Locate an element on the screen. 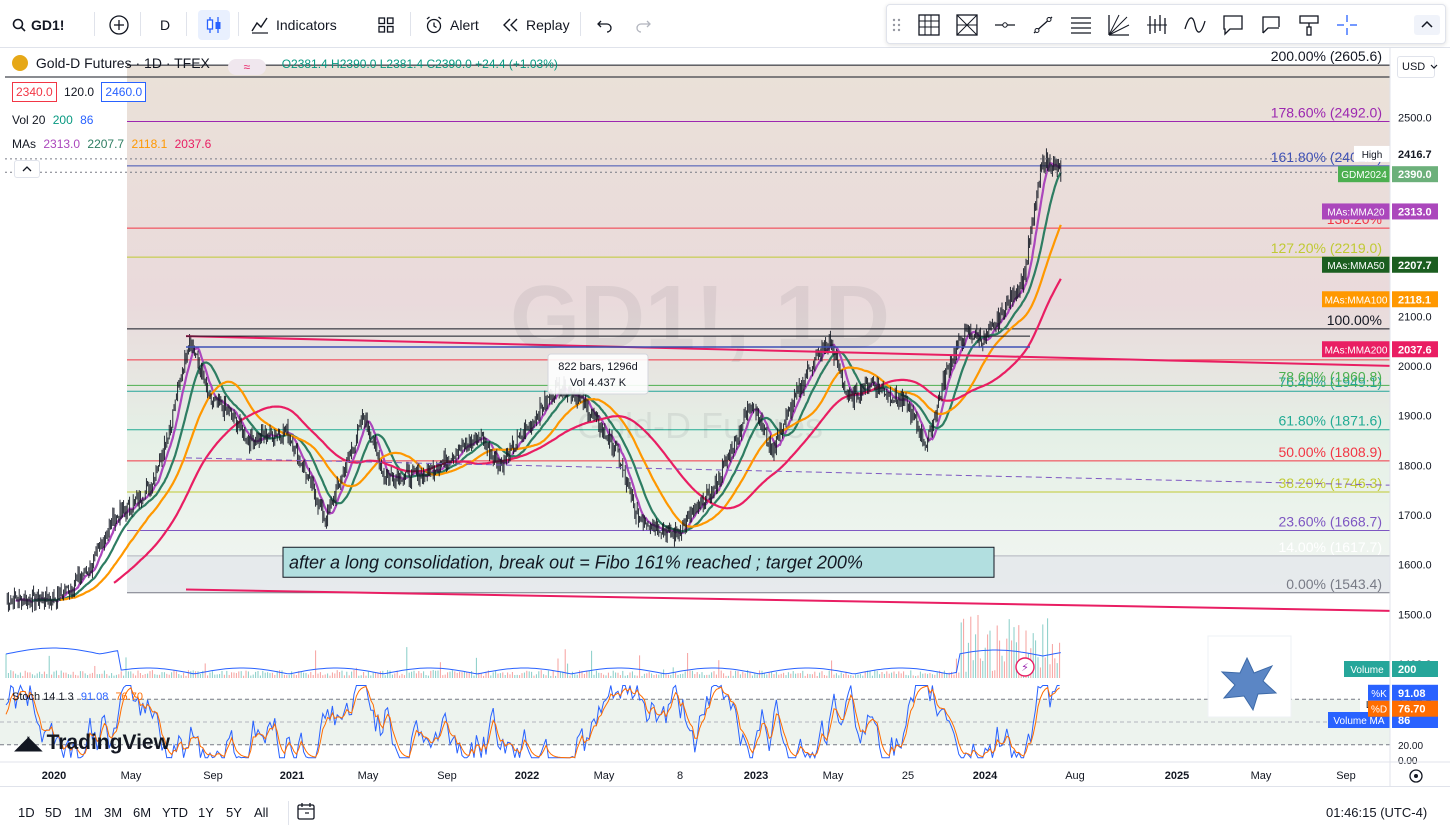 The width and height of the screenshot is (1450, 834). symbol-search: GD1! is located at coordinates (38, 25).